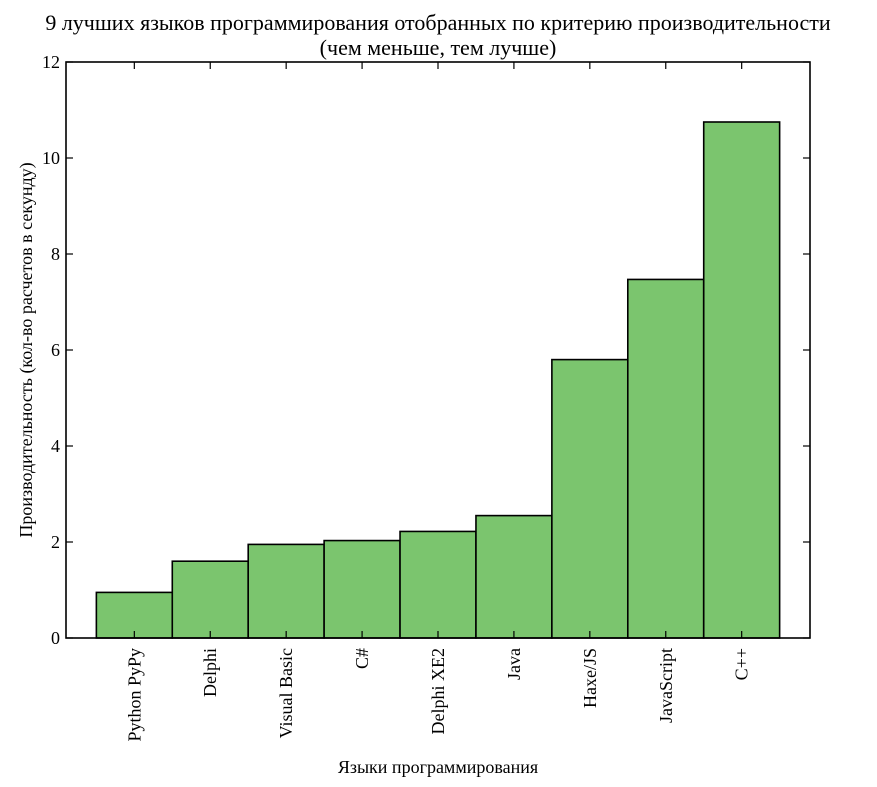 Image resolution: width=877 pixels, height=787 pixels. What do you see at coordinates (51, 62) in the screenshot?
I see `y-tick-label-12: 12` at bounding box center [51, 62].